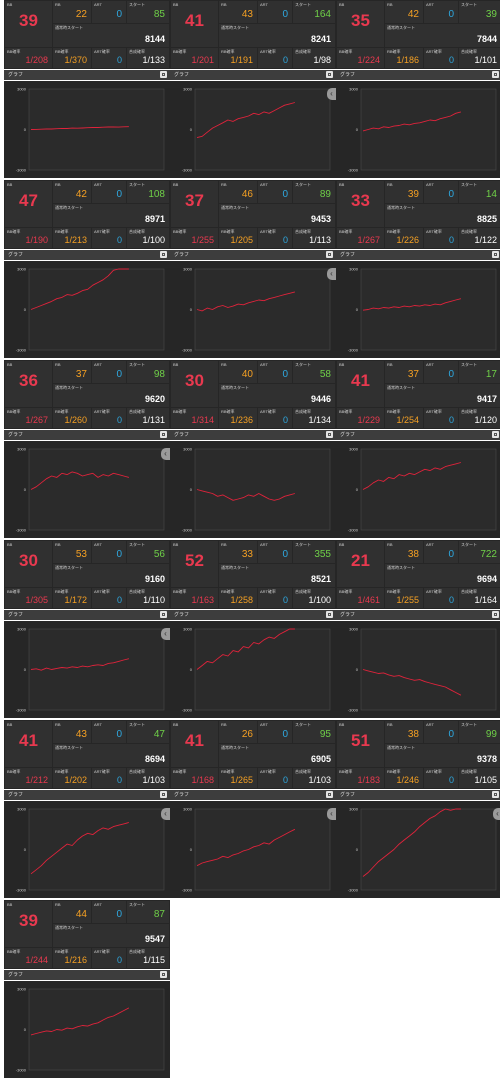 This screenshot has height=1079, width=500. Describe the element at coordinates (159, 554) in the screenshot. I see `start-count: 56` at that location.